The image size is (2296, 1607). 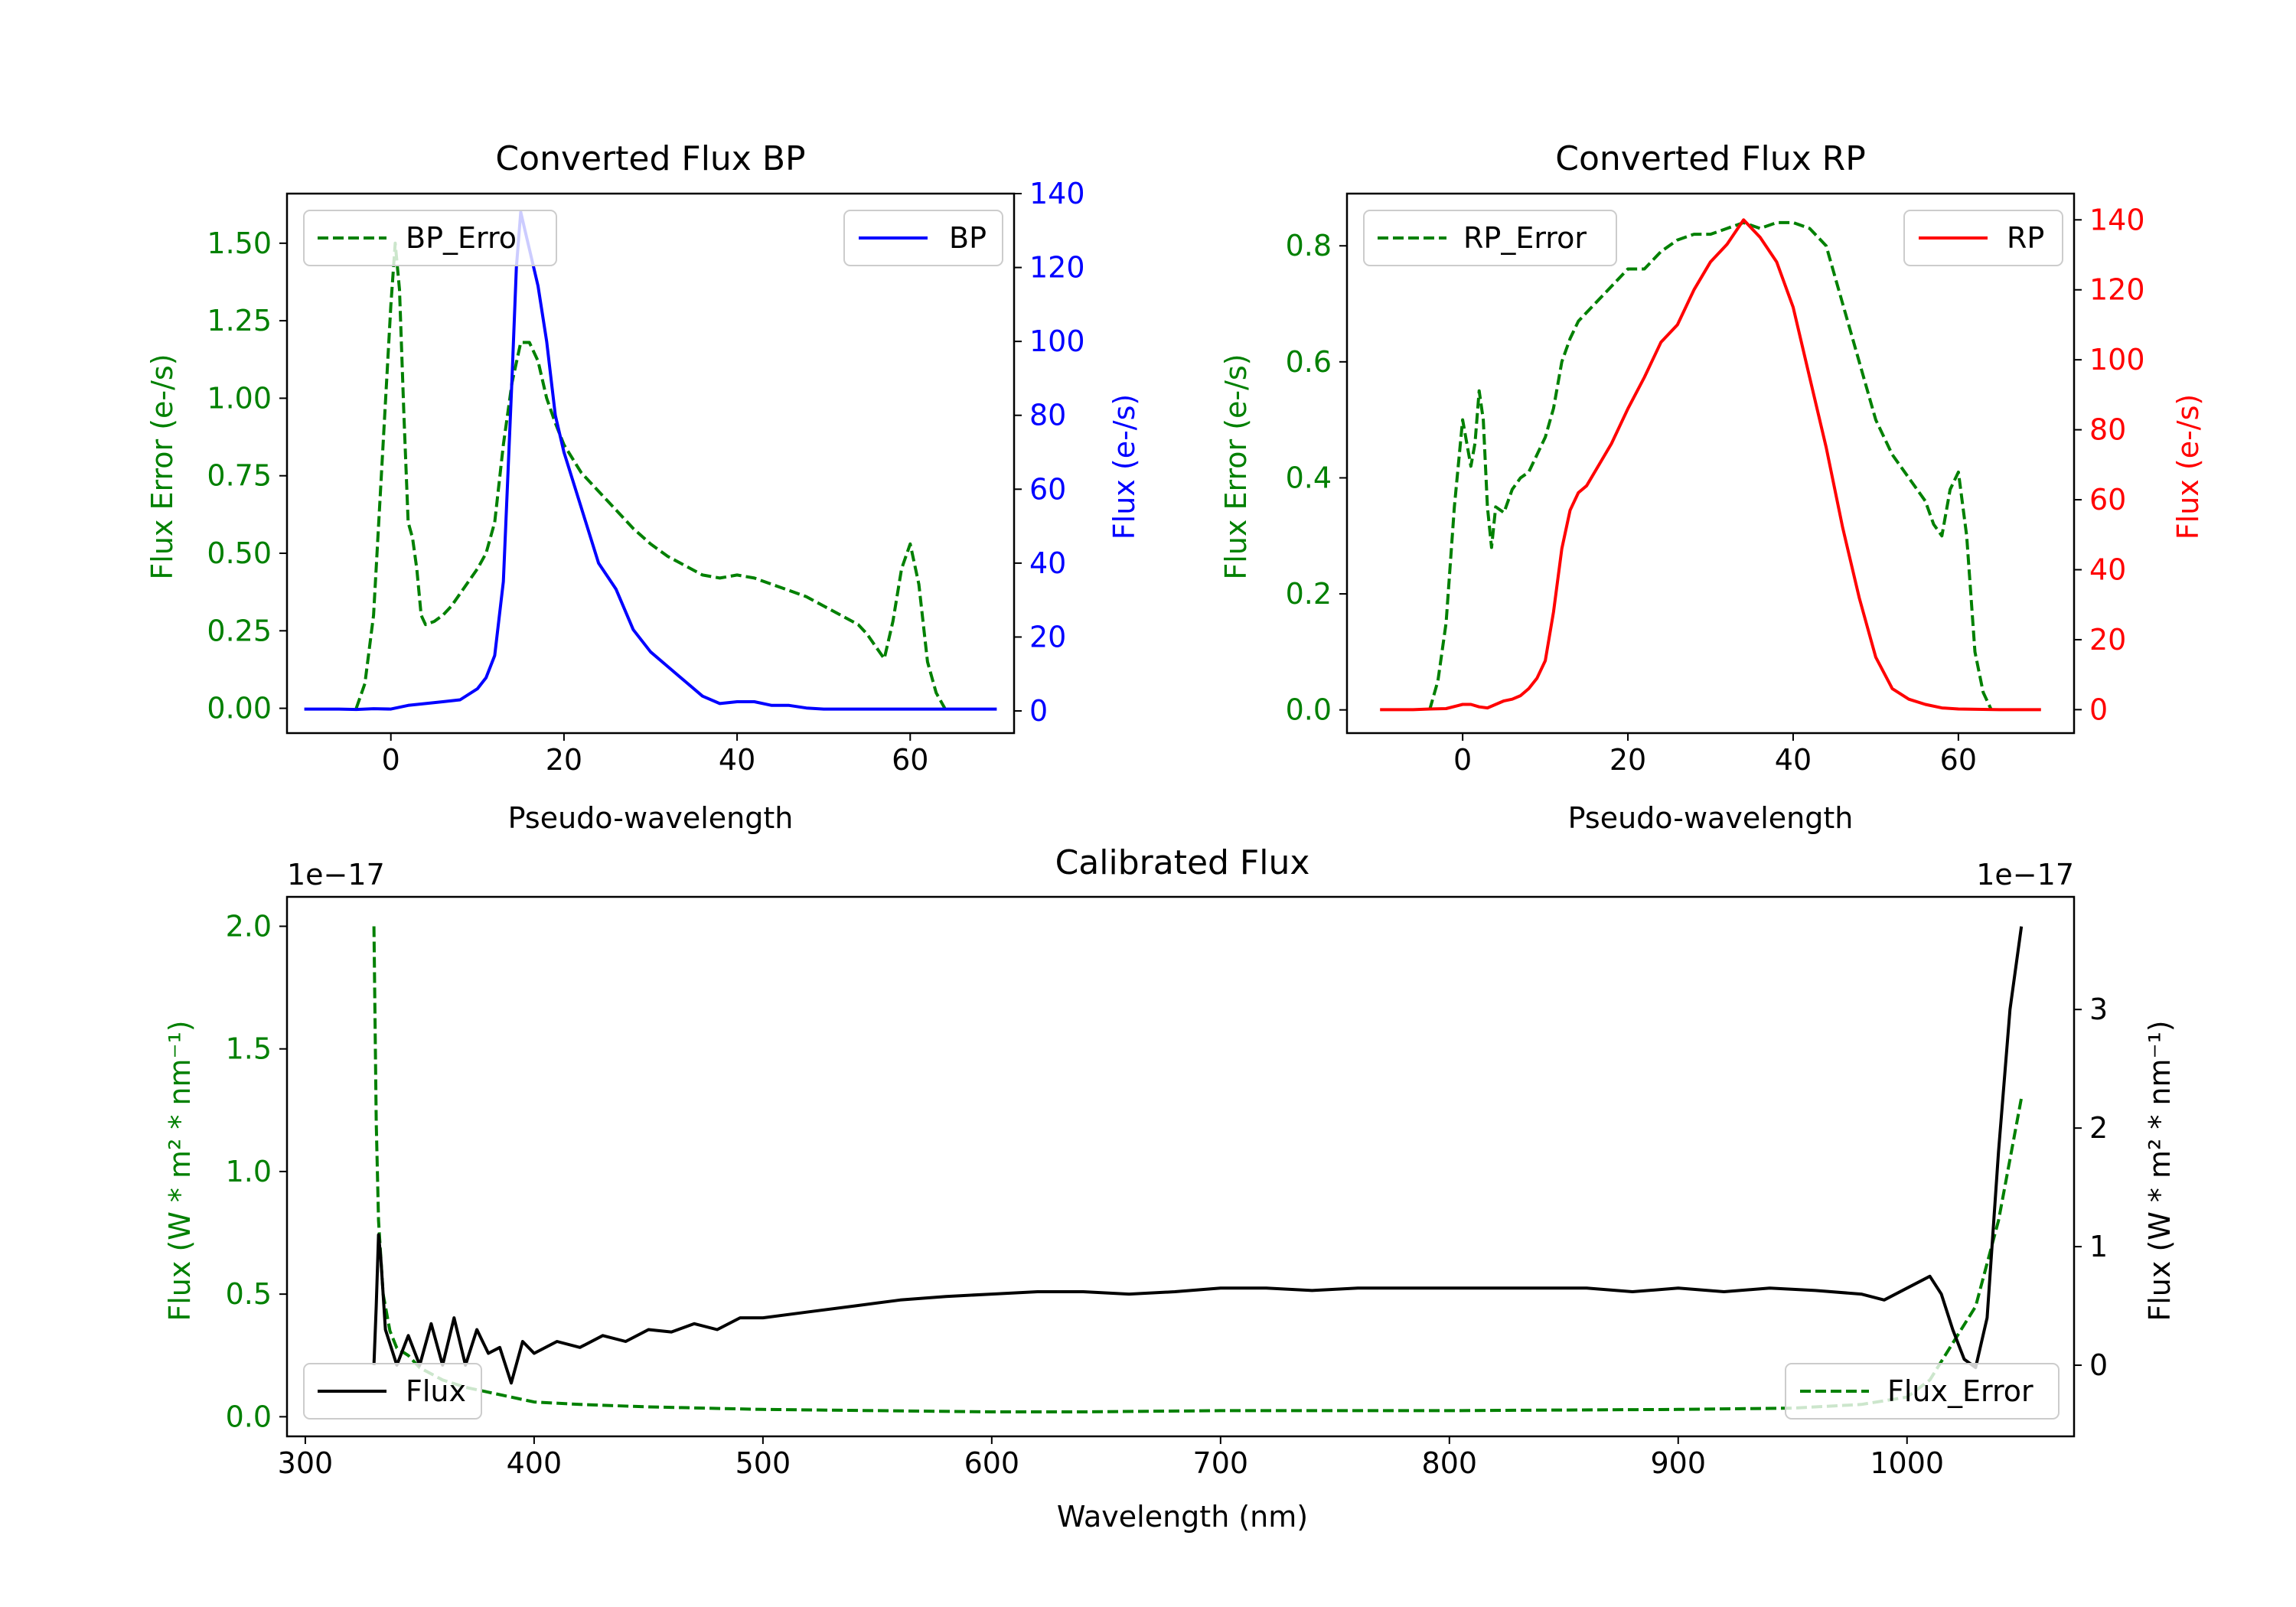 What do you see at coordinates (1309, 362) in the screenshot?
I see `rp-ytick-left-label: 0.6` at bounding box center [1309, 362].